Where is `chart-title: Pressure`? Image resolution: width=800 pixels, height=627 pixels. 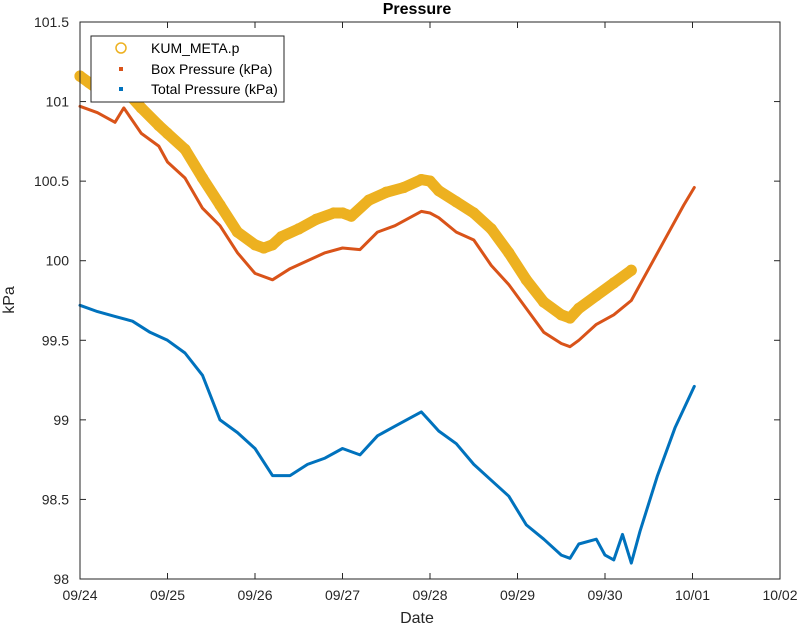 chart-title: Pressure is located at coordinates (417, 9).